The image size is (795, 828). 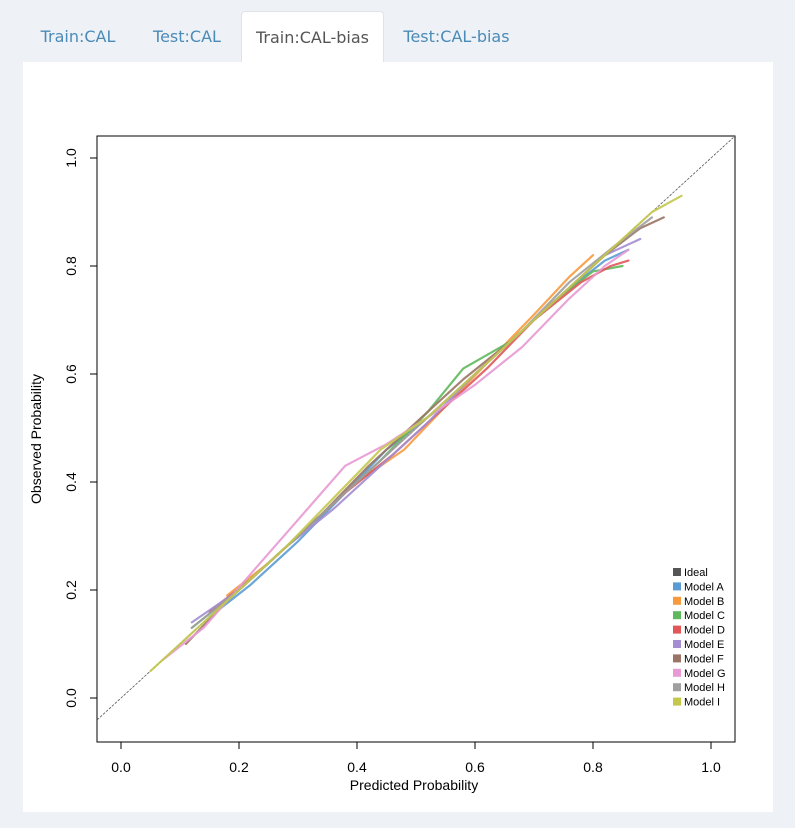 I want to click on legend-label: Model I, so click(x=702, y=703).